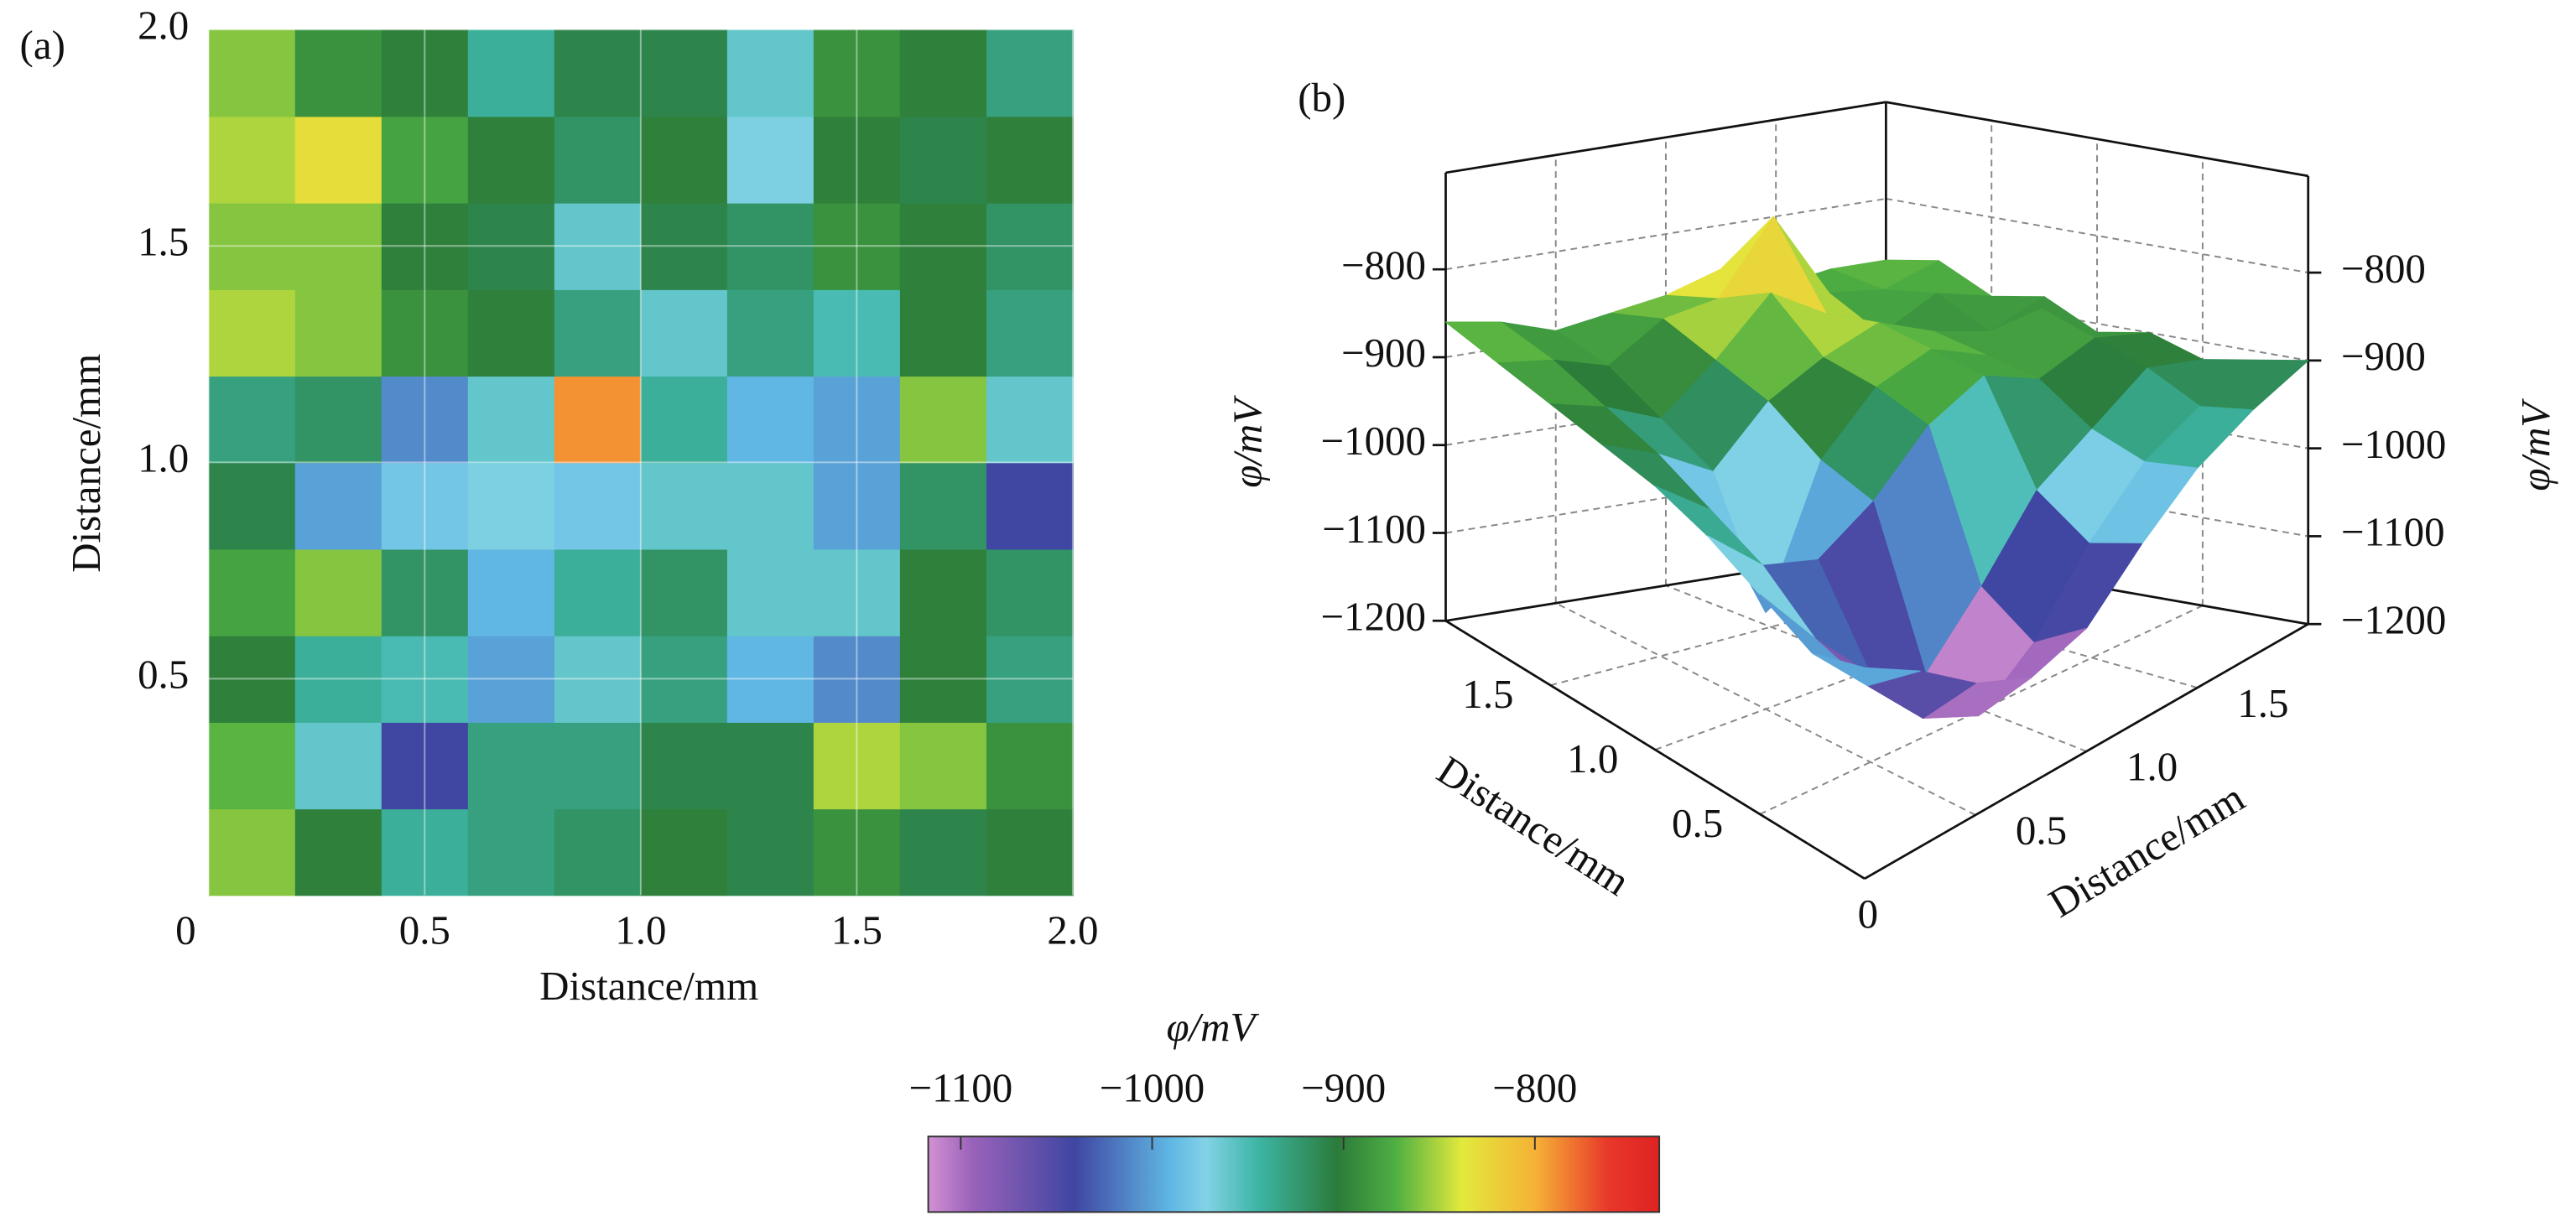 The width and height of the screenshot is (2576, 1226). Describe the element at coordinates (1373, 617) in the screenshot. I see `z-tick-label: −1200` at that location.